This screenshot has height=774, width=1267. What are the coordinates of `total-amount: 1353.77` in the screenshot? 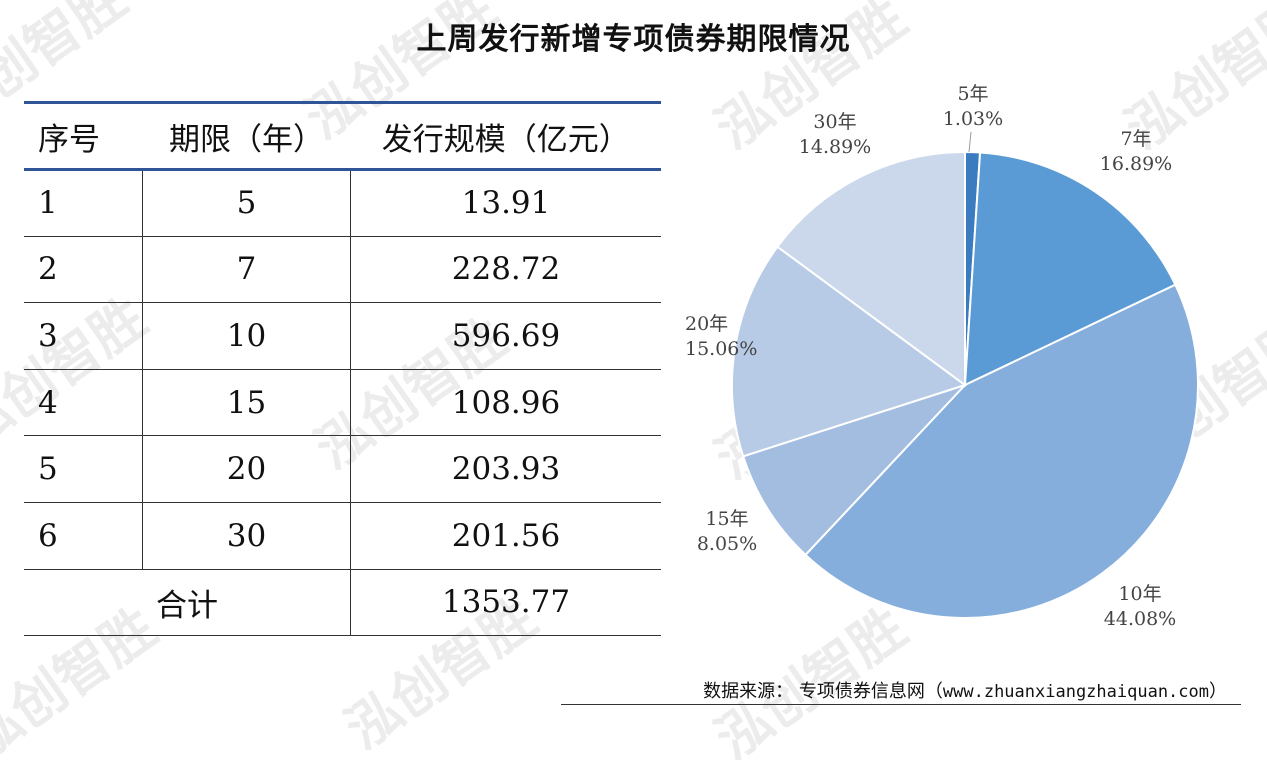 It's located at (505, 603).